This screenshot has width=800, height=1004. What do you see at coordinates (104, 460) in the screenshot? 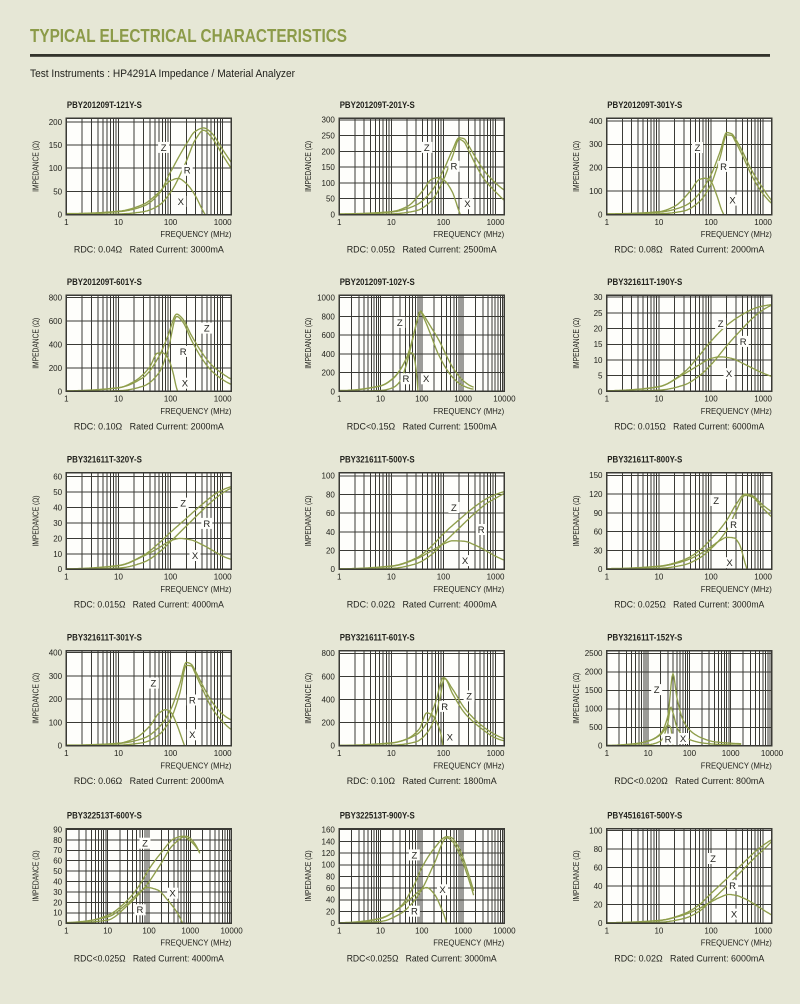
I see `svg-text: PBY321611T-320Y-S` at bounding box center [104, 460].